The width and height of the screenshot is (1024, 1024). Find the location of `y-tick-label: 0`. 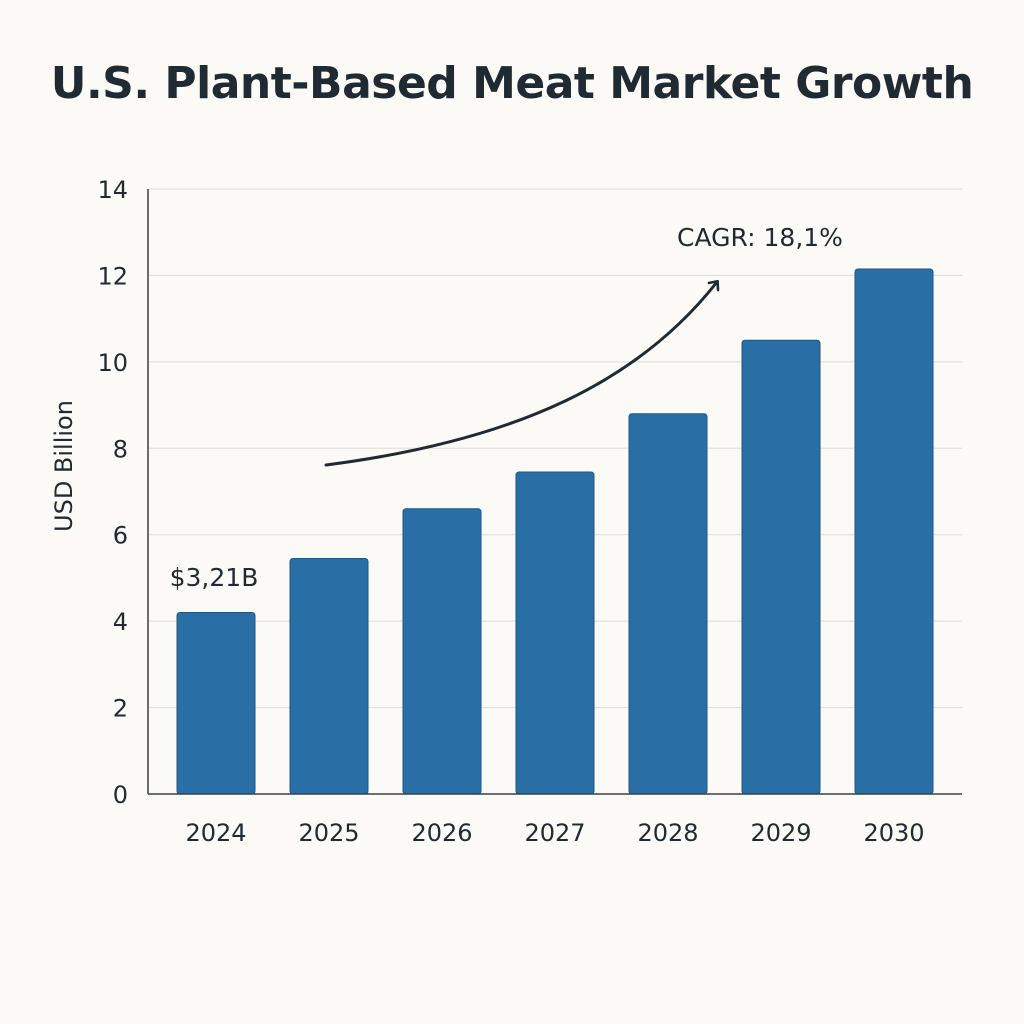

y-tick-label: 0 is located at coordinates (120, 795).